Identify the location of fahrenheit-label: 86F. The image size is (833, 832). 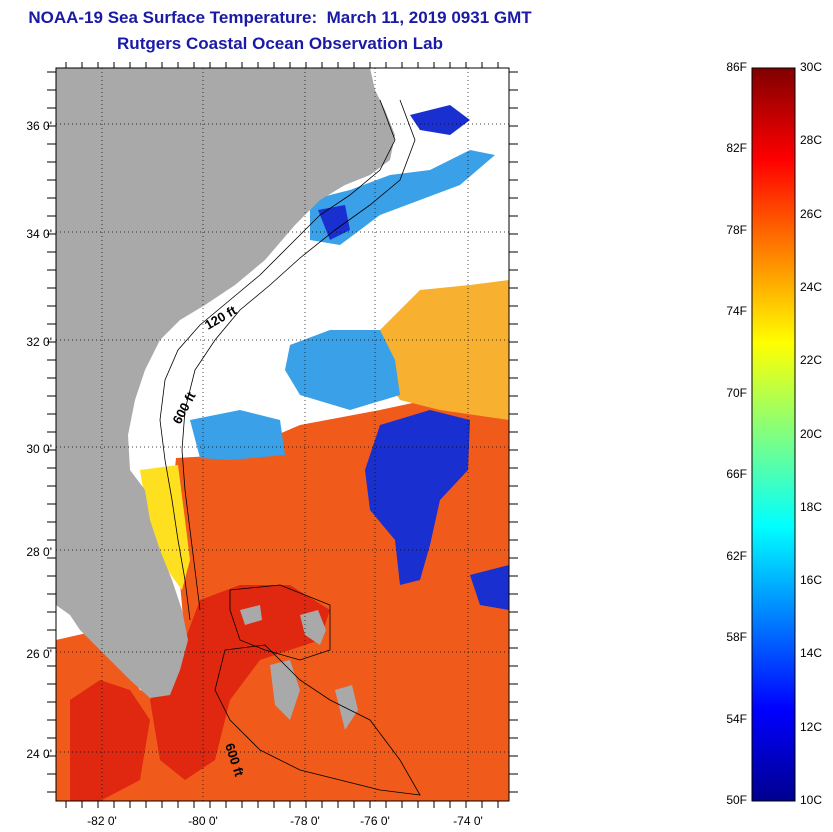
(736, 67).